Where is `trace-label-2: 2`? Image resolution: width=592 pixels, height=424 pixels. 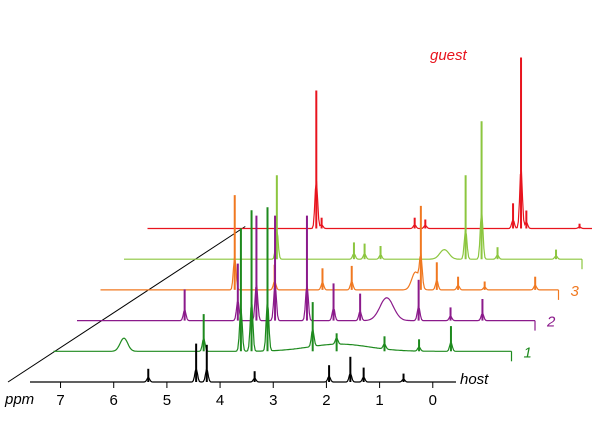
trace-label-2: 2 is located at coordinates (551, 322).